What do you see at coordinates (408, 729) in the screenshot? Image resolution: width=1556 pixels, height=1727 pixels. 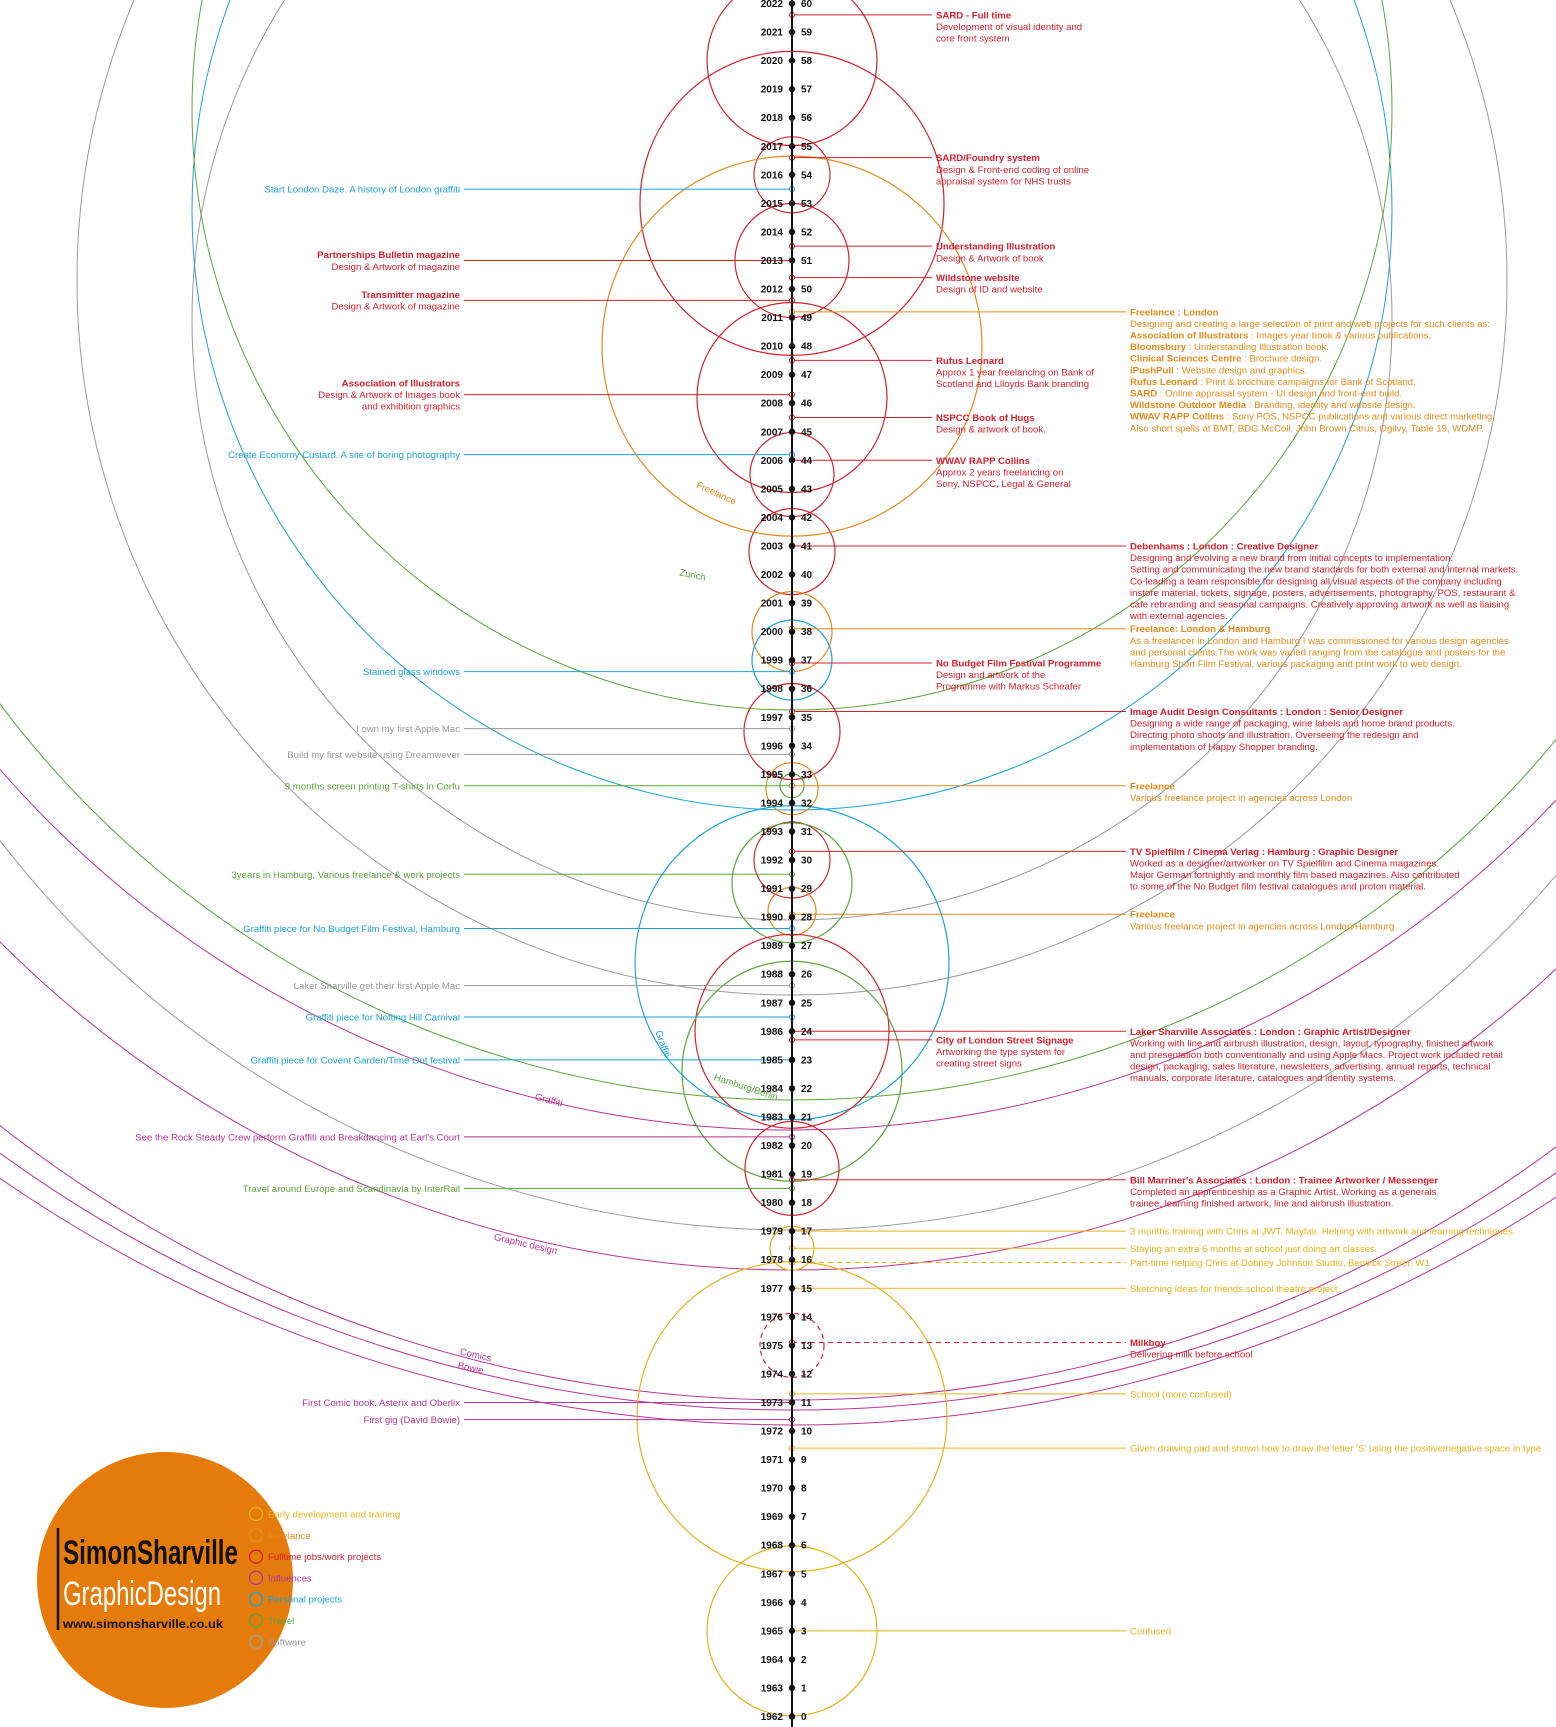 I see `left-annotation: I own my first Apple Mac` at bounding box center [408, 729].